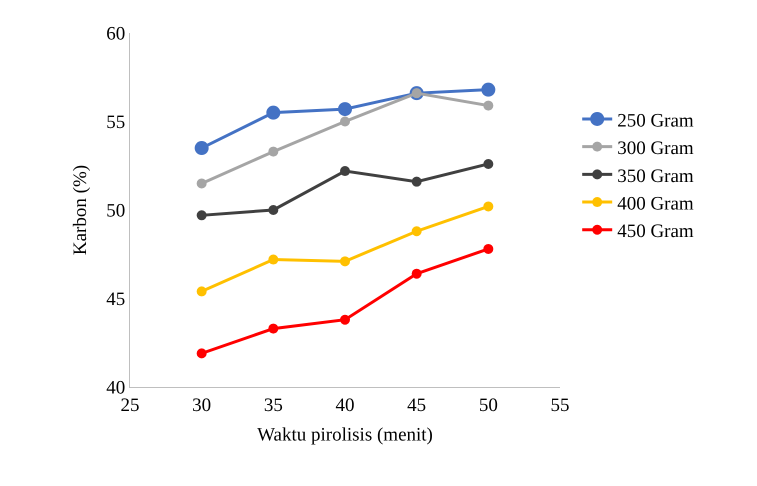 The height and width of the screenshot is (486, 757). What do you see at coordinates (116, 211) in the screenshot?
I see `y-tick-label: 50` at bounding box center [116, 211].